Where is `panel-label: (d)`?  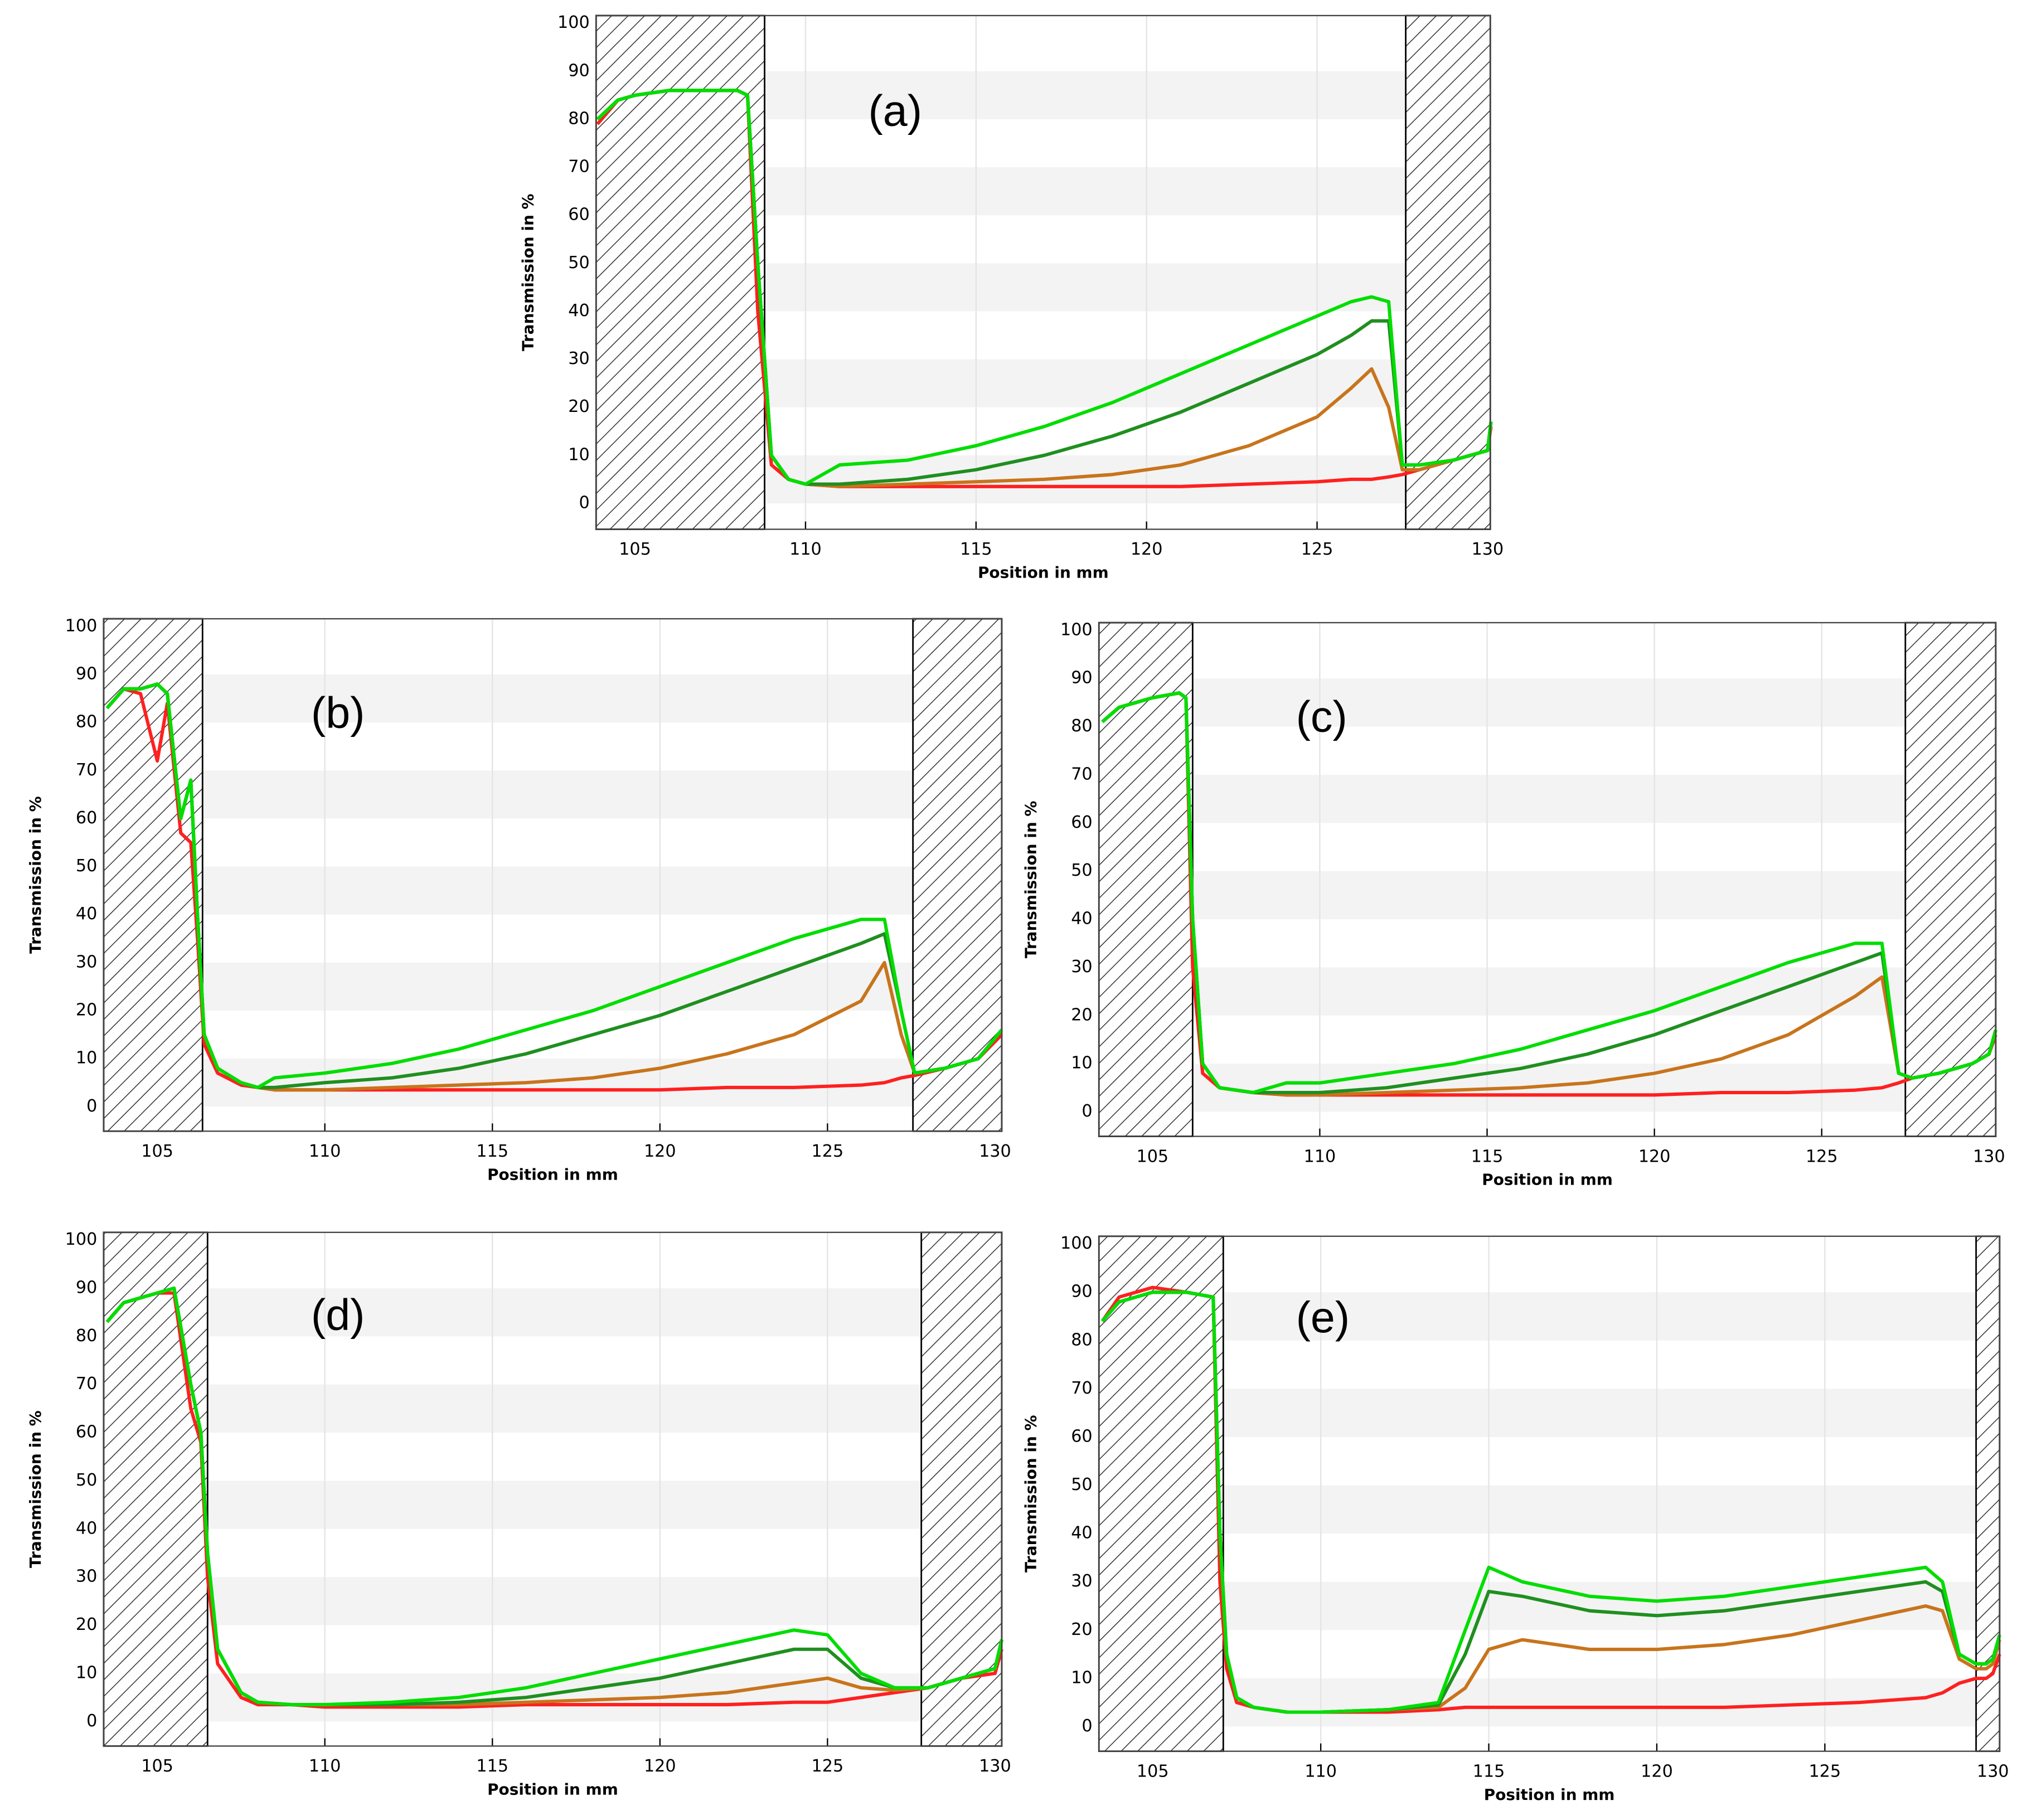
panel-label: (d) is located at coordinates (338, 1314).